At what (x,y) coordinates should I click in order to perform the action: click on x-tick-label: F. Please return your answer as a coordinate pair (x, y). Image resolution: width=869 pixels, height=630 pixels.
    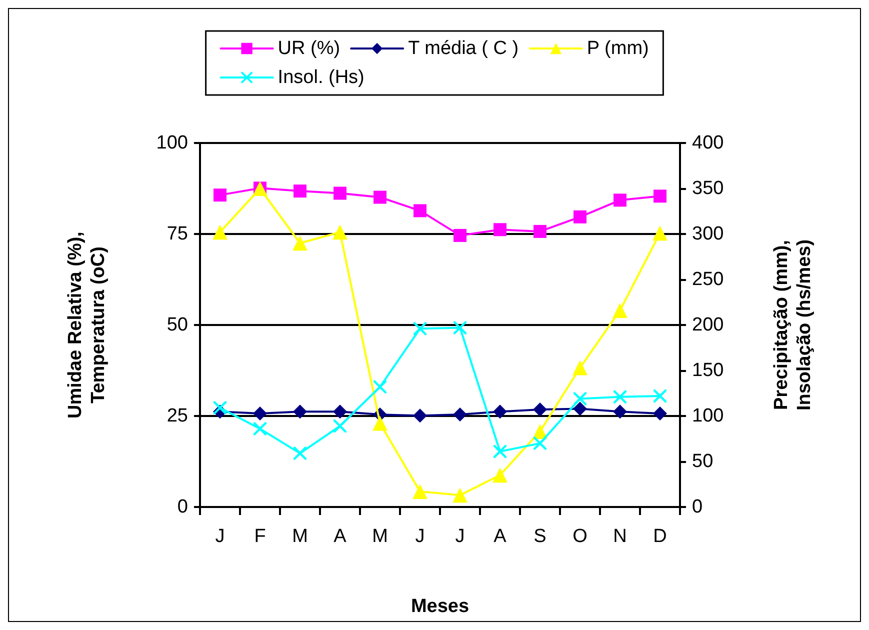
    Looking at the image, I should click on (260, 536).